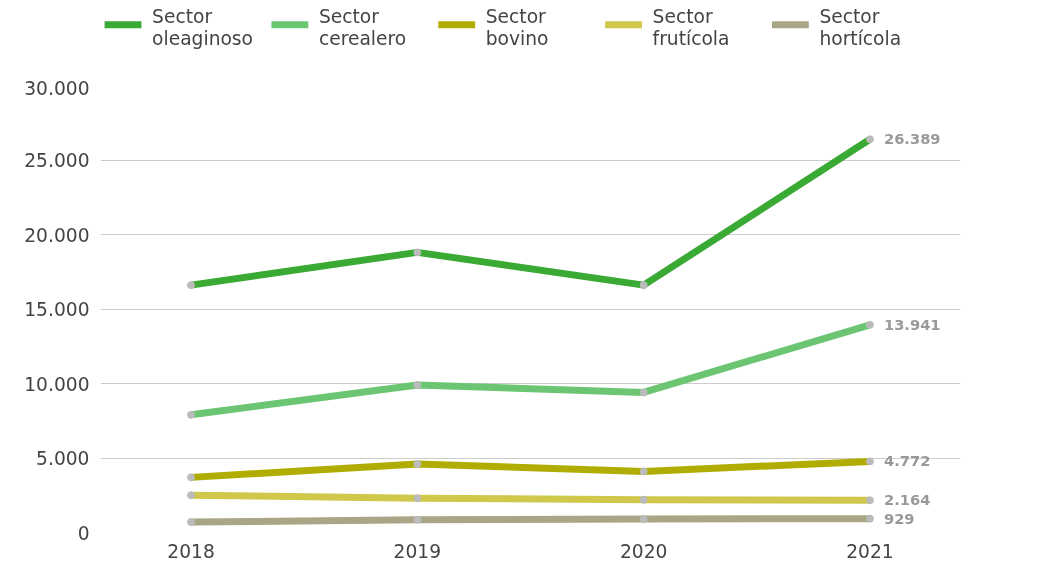  Describe the element at coordinates (191, 551) in the screenshot. I see `x-tick-label: 2018` at that location.